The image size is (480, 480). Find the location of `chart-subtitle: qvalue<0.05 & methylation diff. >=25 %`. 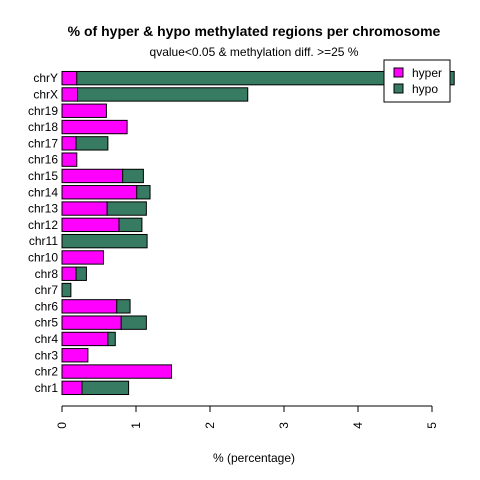

chart-subtitle: qvalue<0.05 & methylation diff. >=25 % is located at coordinates (254, 52).